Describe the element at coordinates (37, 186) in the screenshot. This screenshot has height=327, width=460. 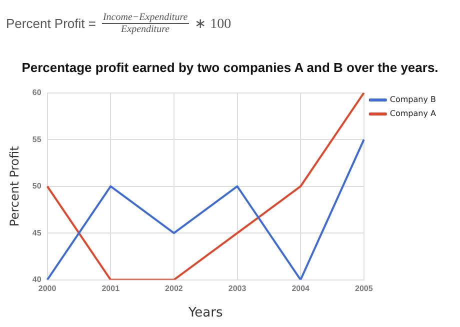
I see `y-tick-label: 50` at that location.